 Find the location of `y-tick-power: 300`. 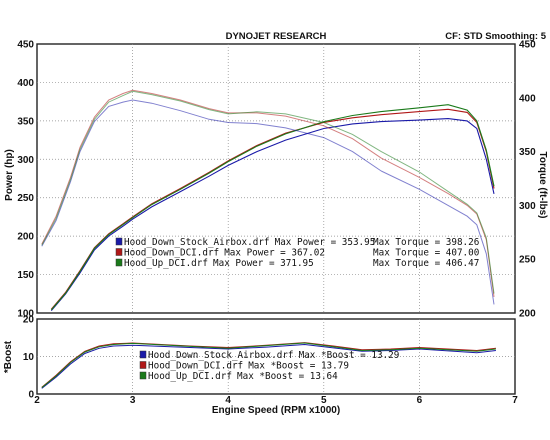

y-tick-power: 300 is located at coordinates (25, 160).